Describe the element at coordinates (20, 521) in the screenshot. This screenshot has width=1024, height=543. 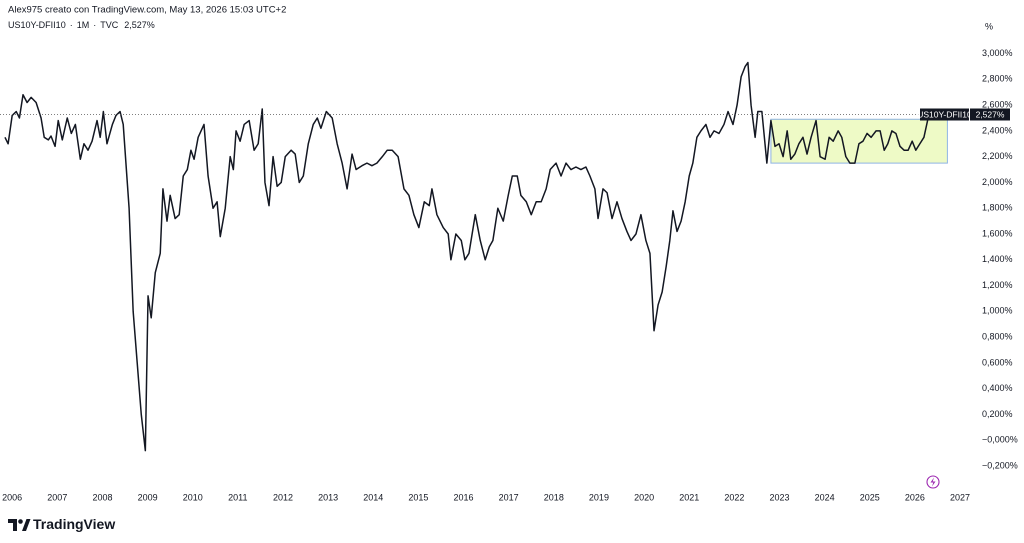
I see `logo-dot` at that location.